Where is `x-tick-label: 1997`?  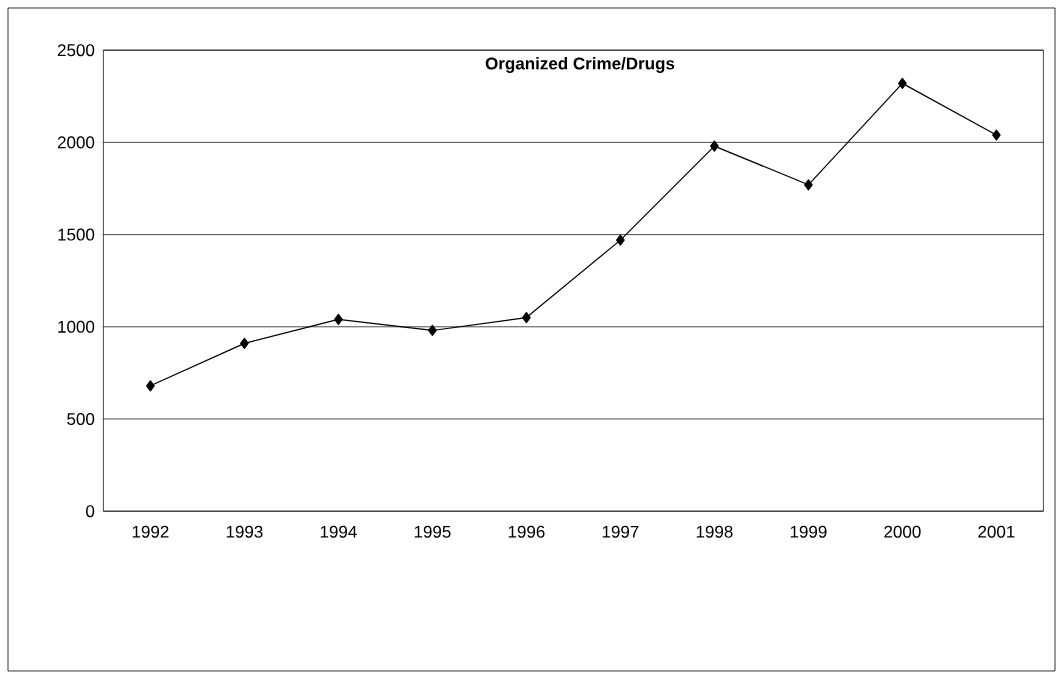 x-tick-label: 1997 is located at coordinates (620, 531).